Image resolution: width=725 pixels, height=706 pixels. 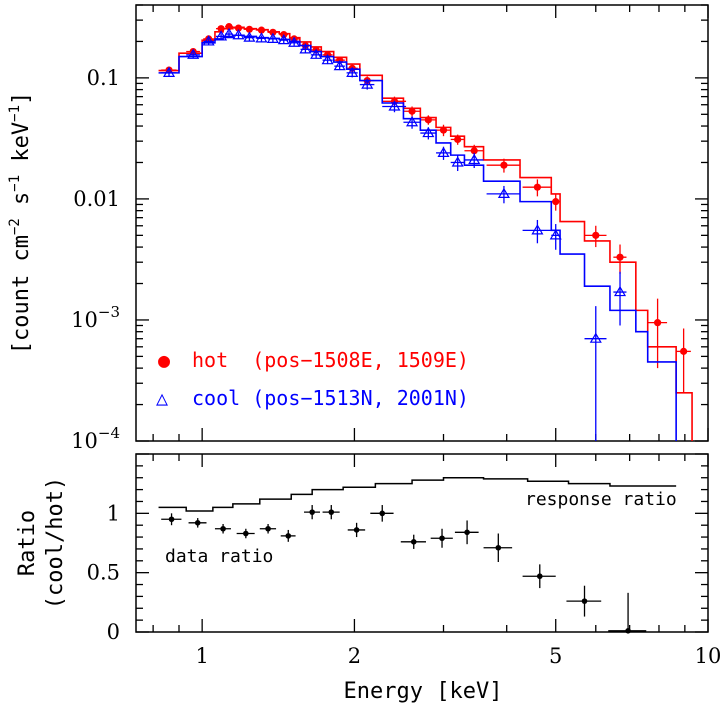 I want to click on series-data-ratio, so click(x=404, y=569).